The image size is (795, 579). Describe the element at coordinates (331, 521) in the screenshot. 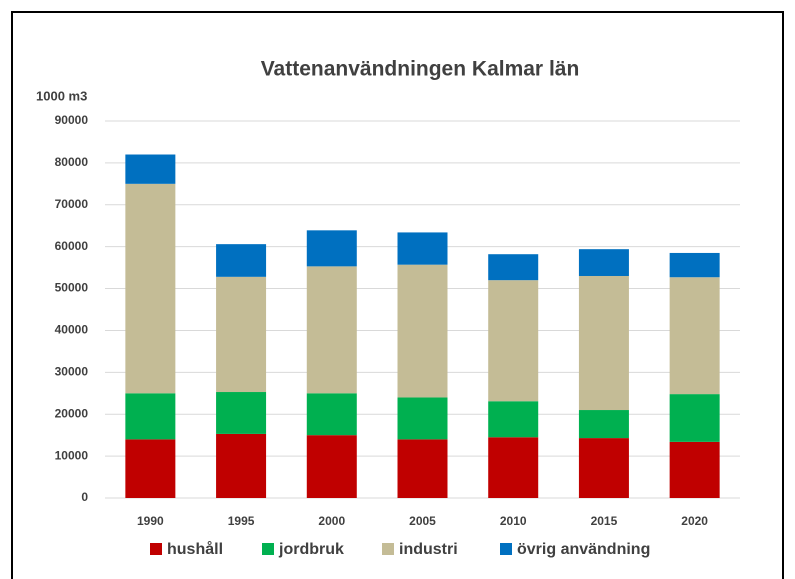

I see `x-tick-label: 2000` at that location.